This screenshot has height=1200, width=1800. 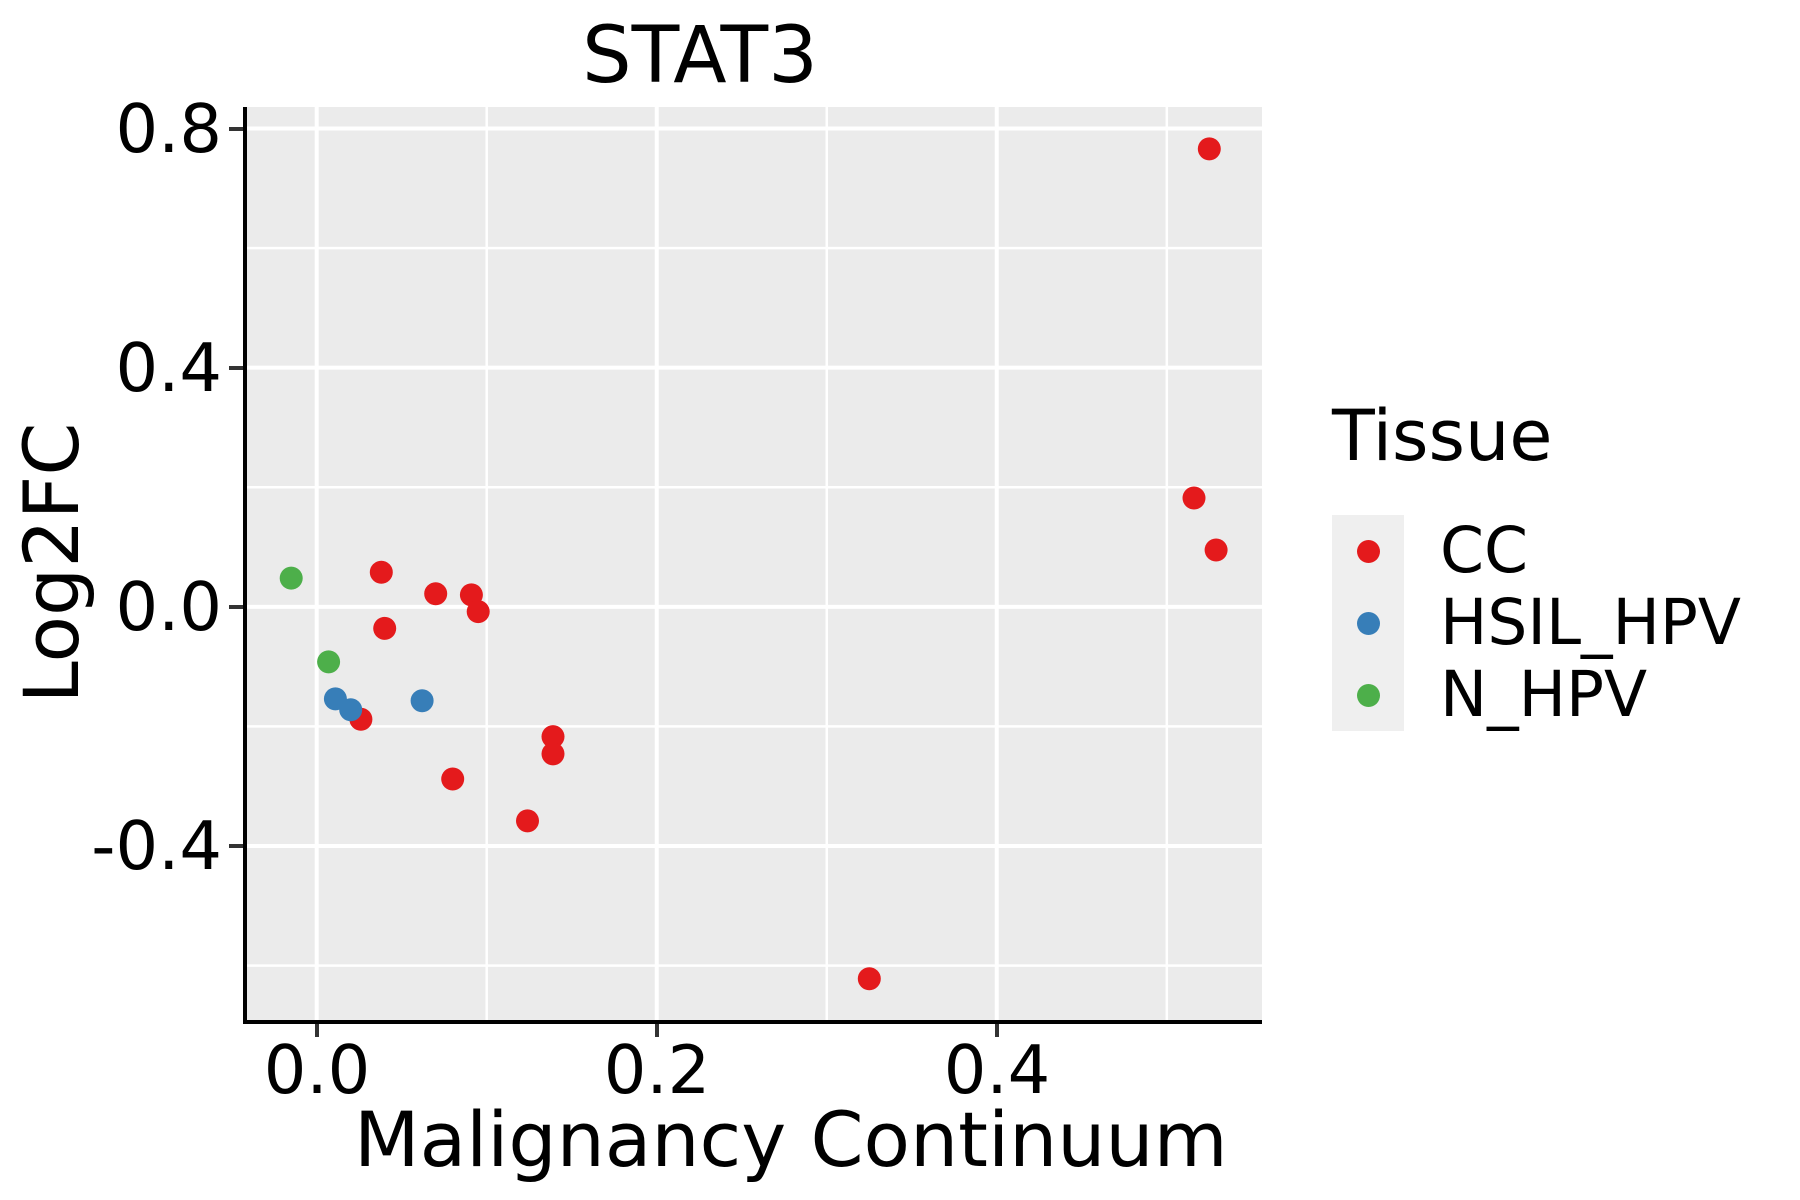 What do you see at coordinates (52, 563) in the screenshot?
I see `y-axis-title: Log2FC` at bounding box center [52, 563].